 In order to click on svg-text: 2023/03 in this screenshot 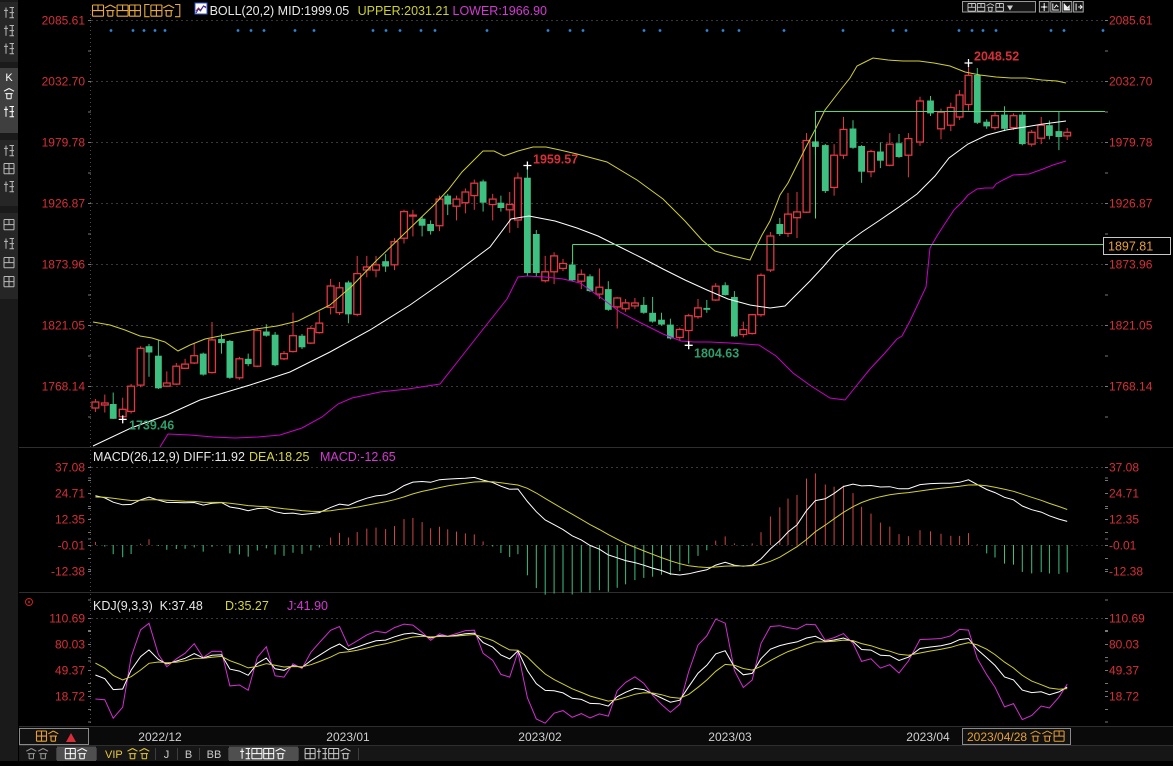, I will do `click(730, 737)`.